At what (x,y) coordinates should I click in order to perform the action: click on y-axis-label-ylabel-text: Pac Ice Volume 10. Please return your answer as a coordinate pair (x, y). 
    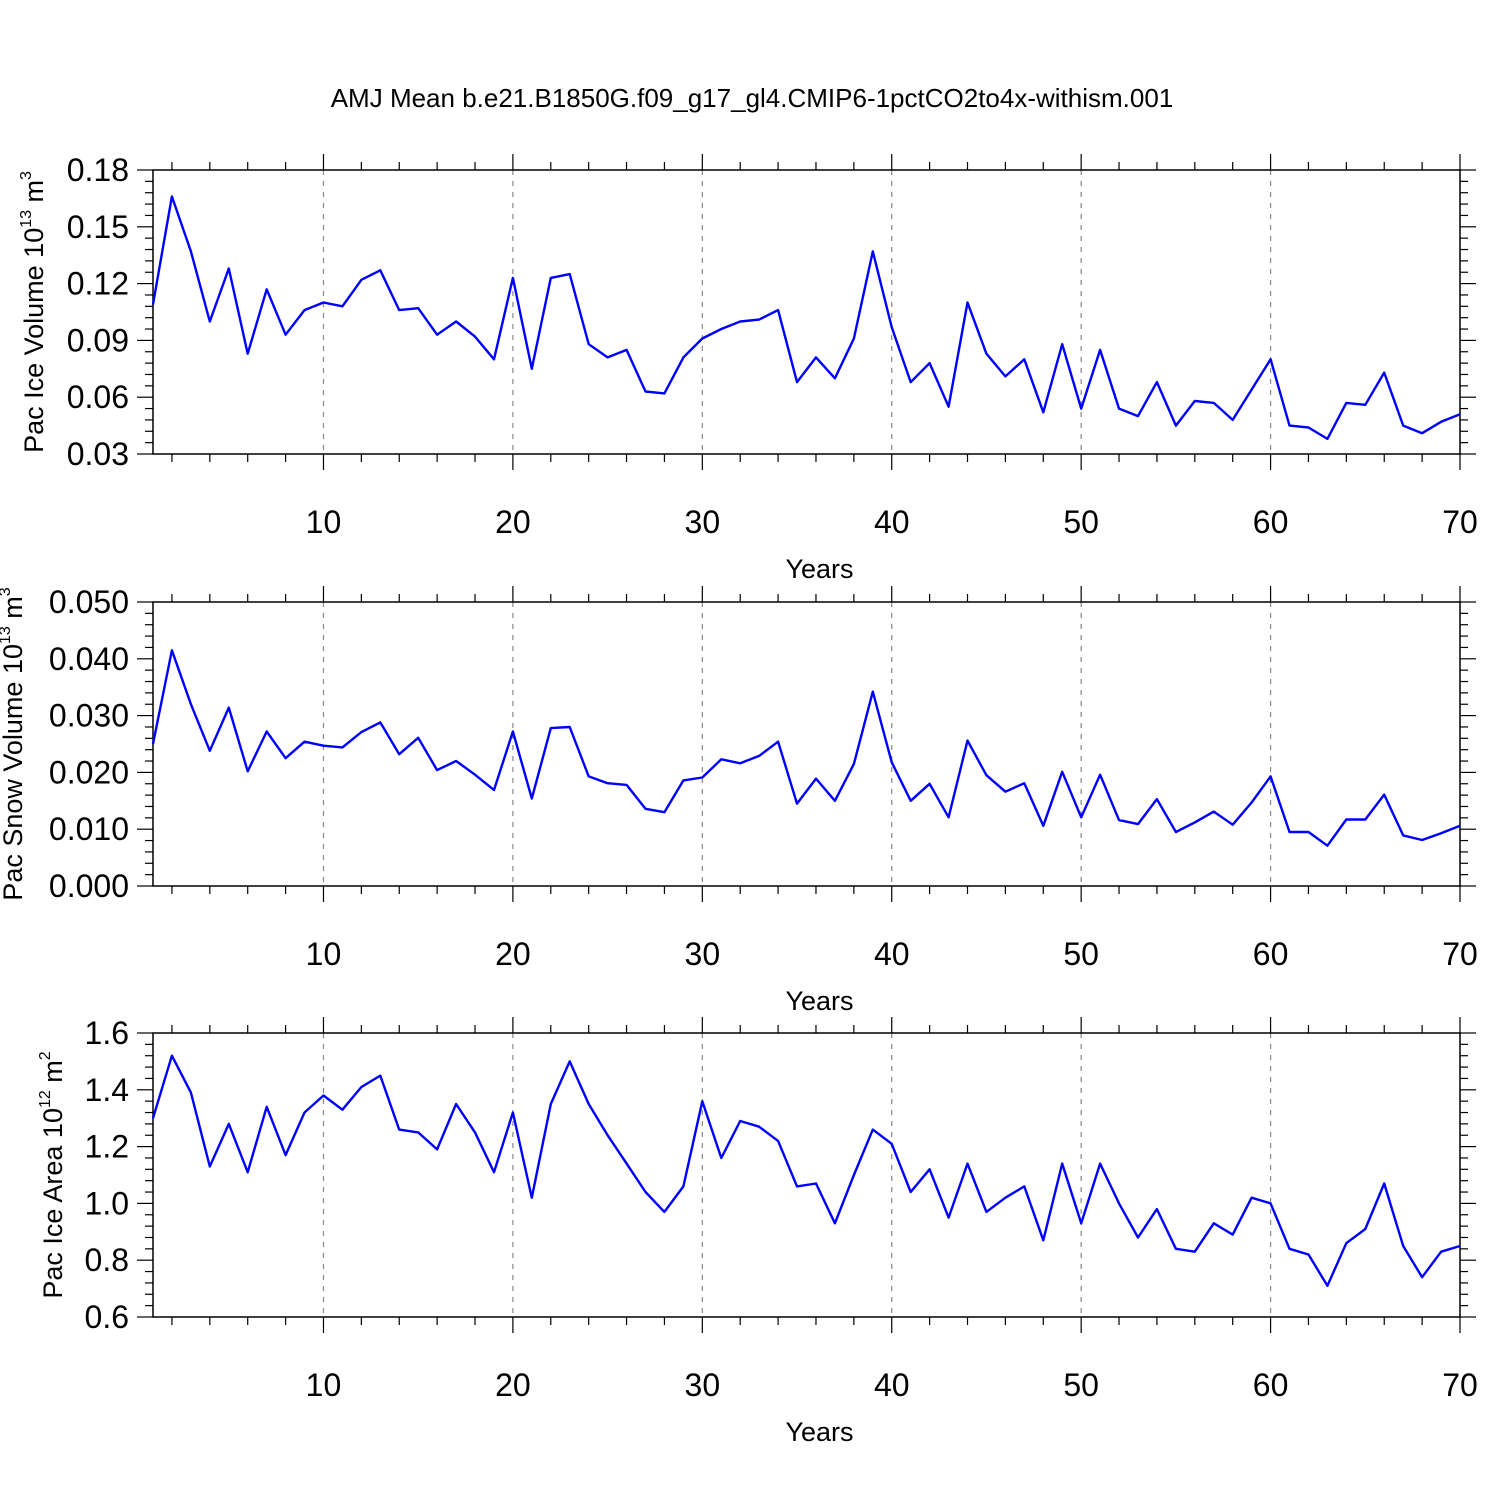
    Looking at the image, I should click on (34, 340).